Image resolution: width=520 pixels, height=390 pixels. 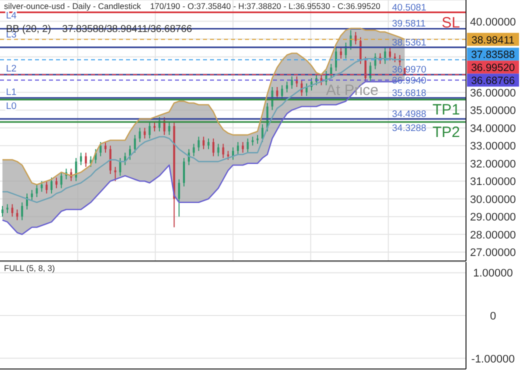 What do you see at coordinates (493, 182) in the screenshot?
I see `y-tick-label: 31.00000` at bounding box center [493, 182].